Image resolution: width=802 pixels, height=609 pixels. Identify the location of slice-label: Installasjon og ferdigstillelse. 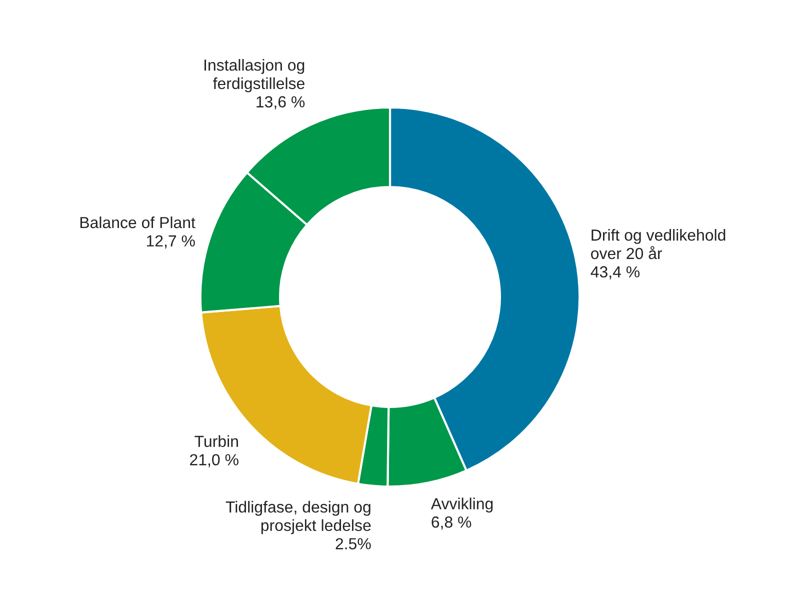
(254, 75).